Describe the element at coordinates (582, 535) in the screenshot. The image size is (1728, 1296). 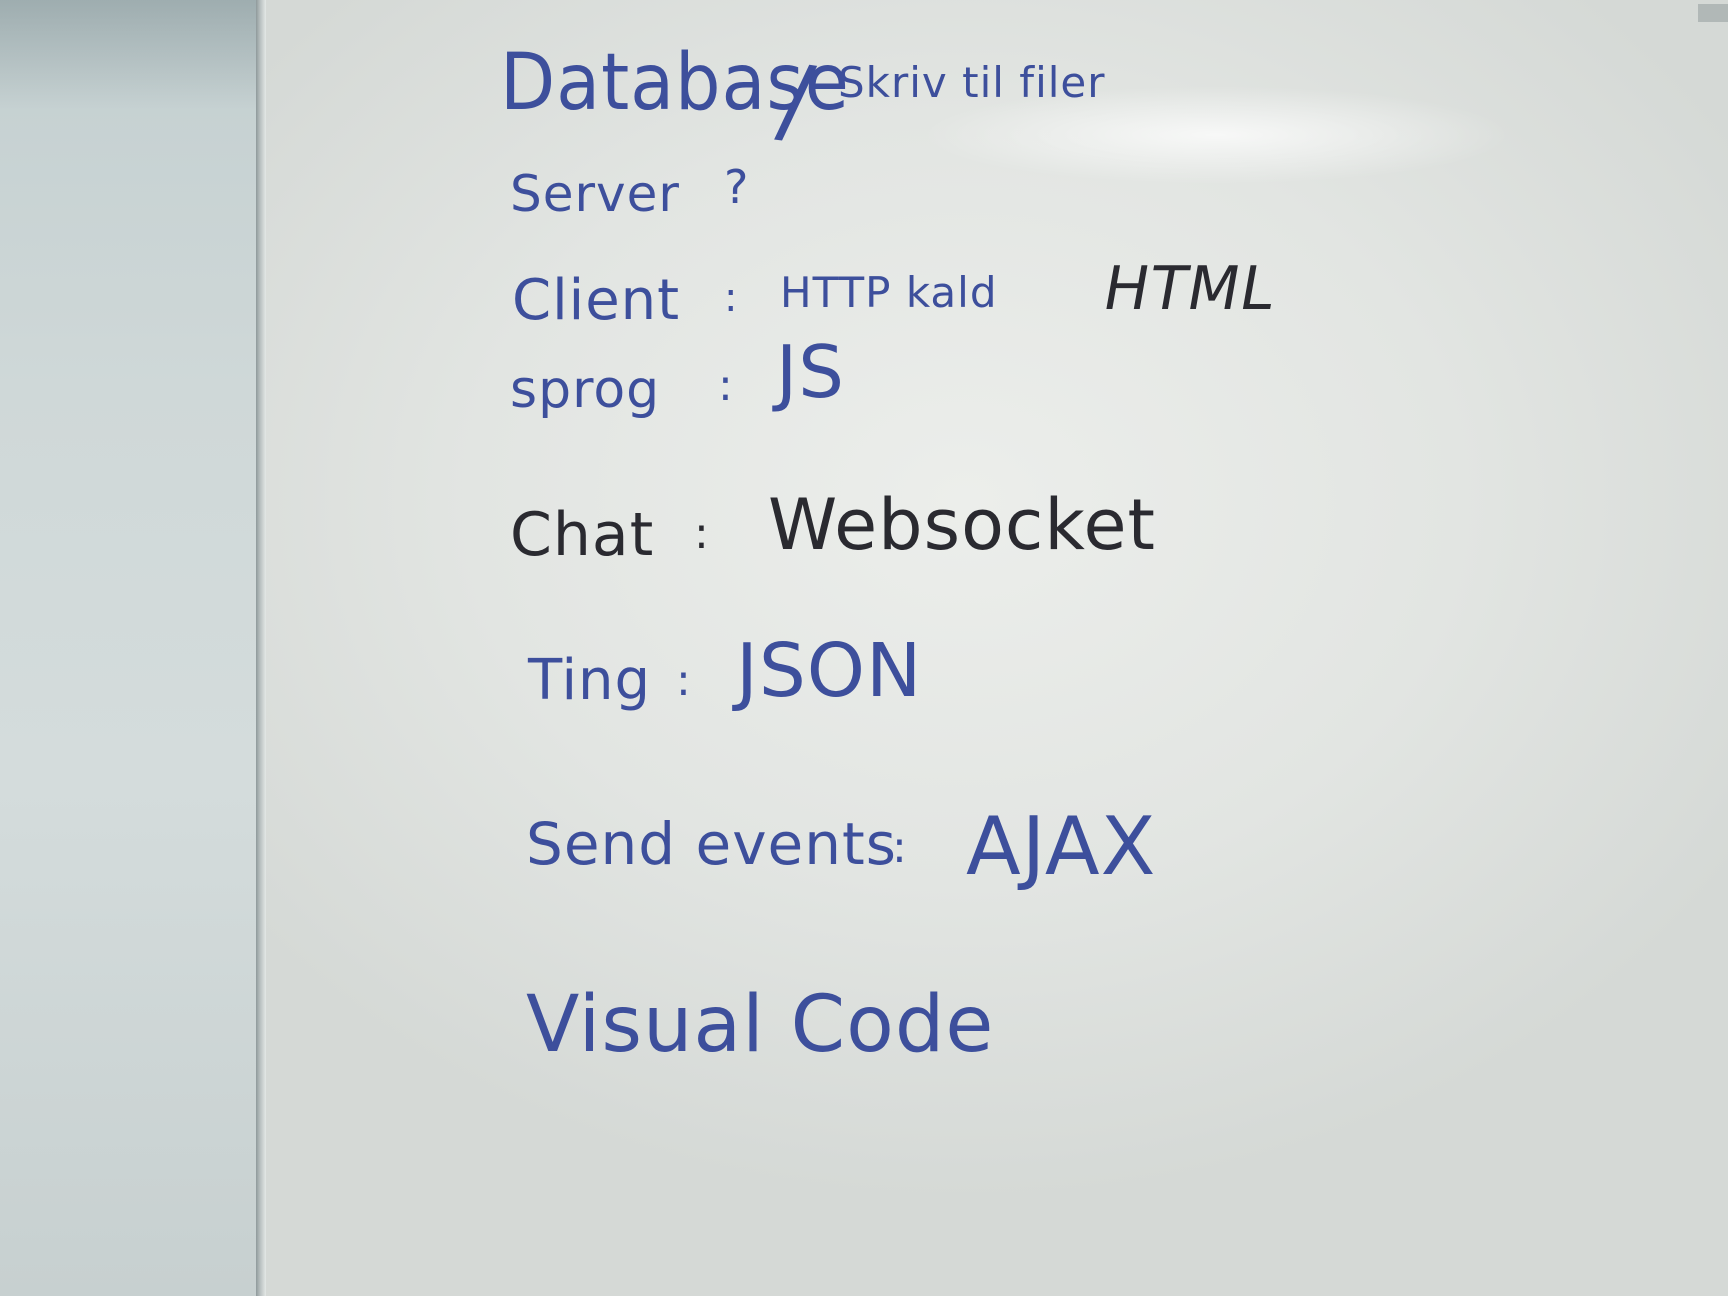
I see `chat-label: Chat` at that location.